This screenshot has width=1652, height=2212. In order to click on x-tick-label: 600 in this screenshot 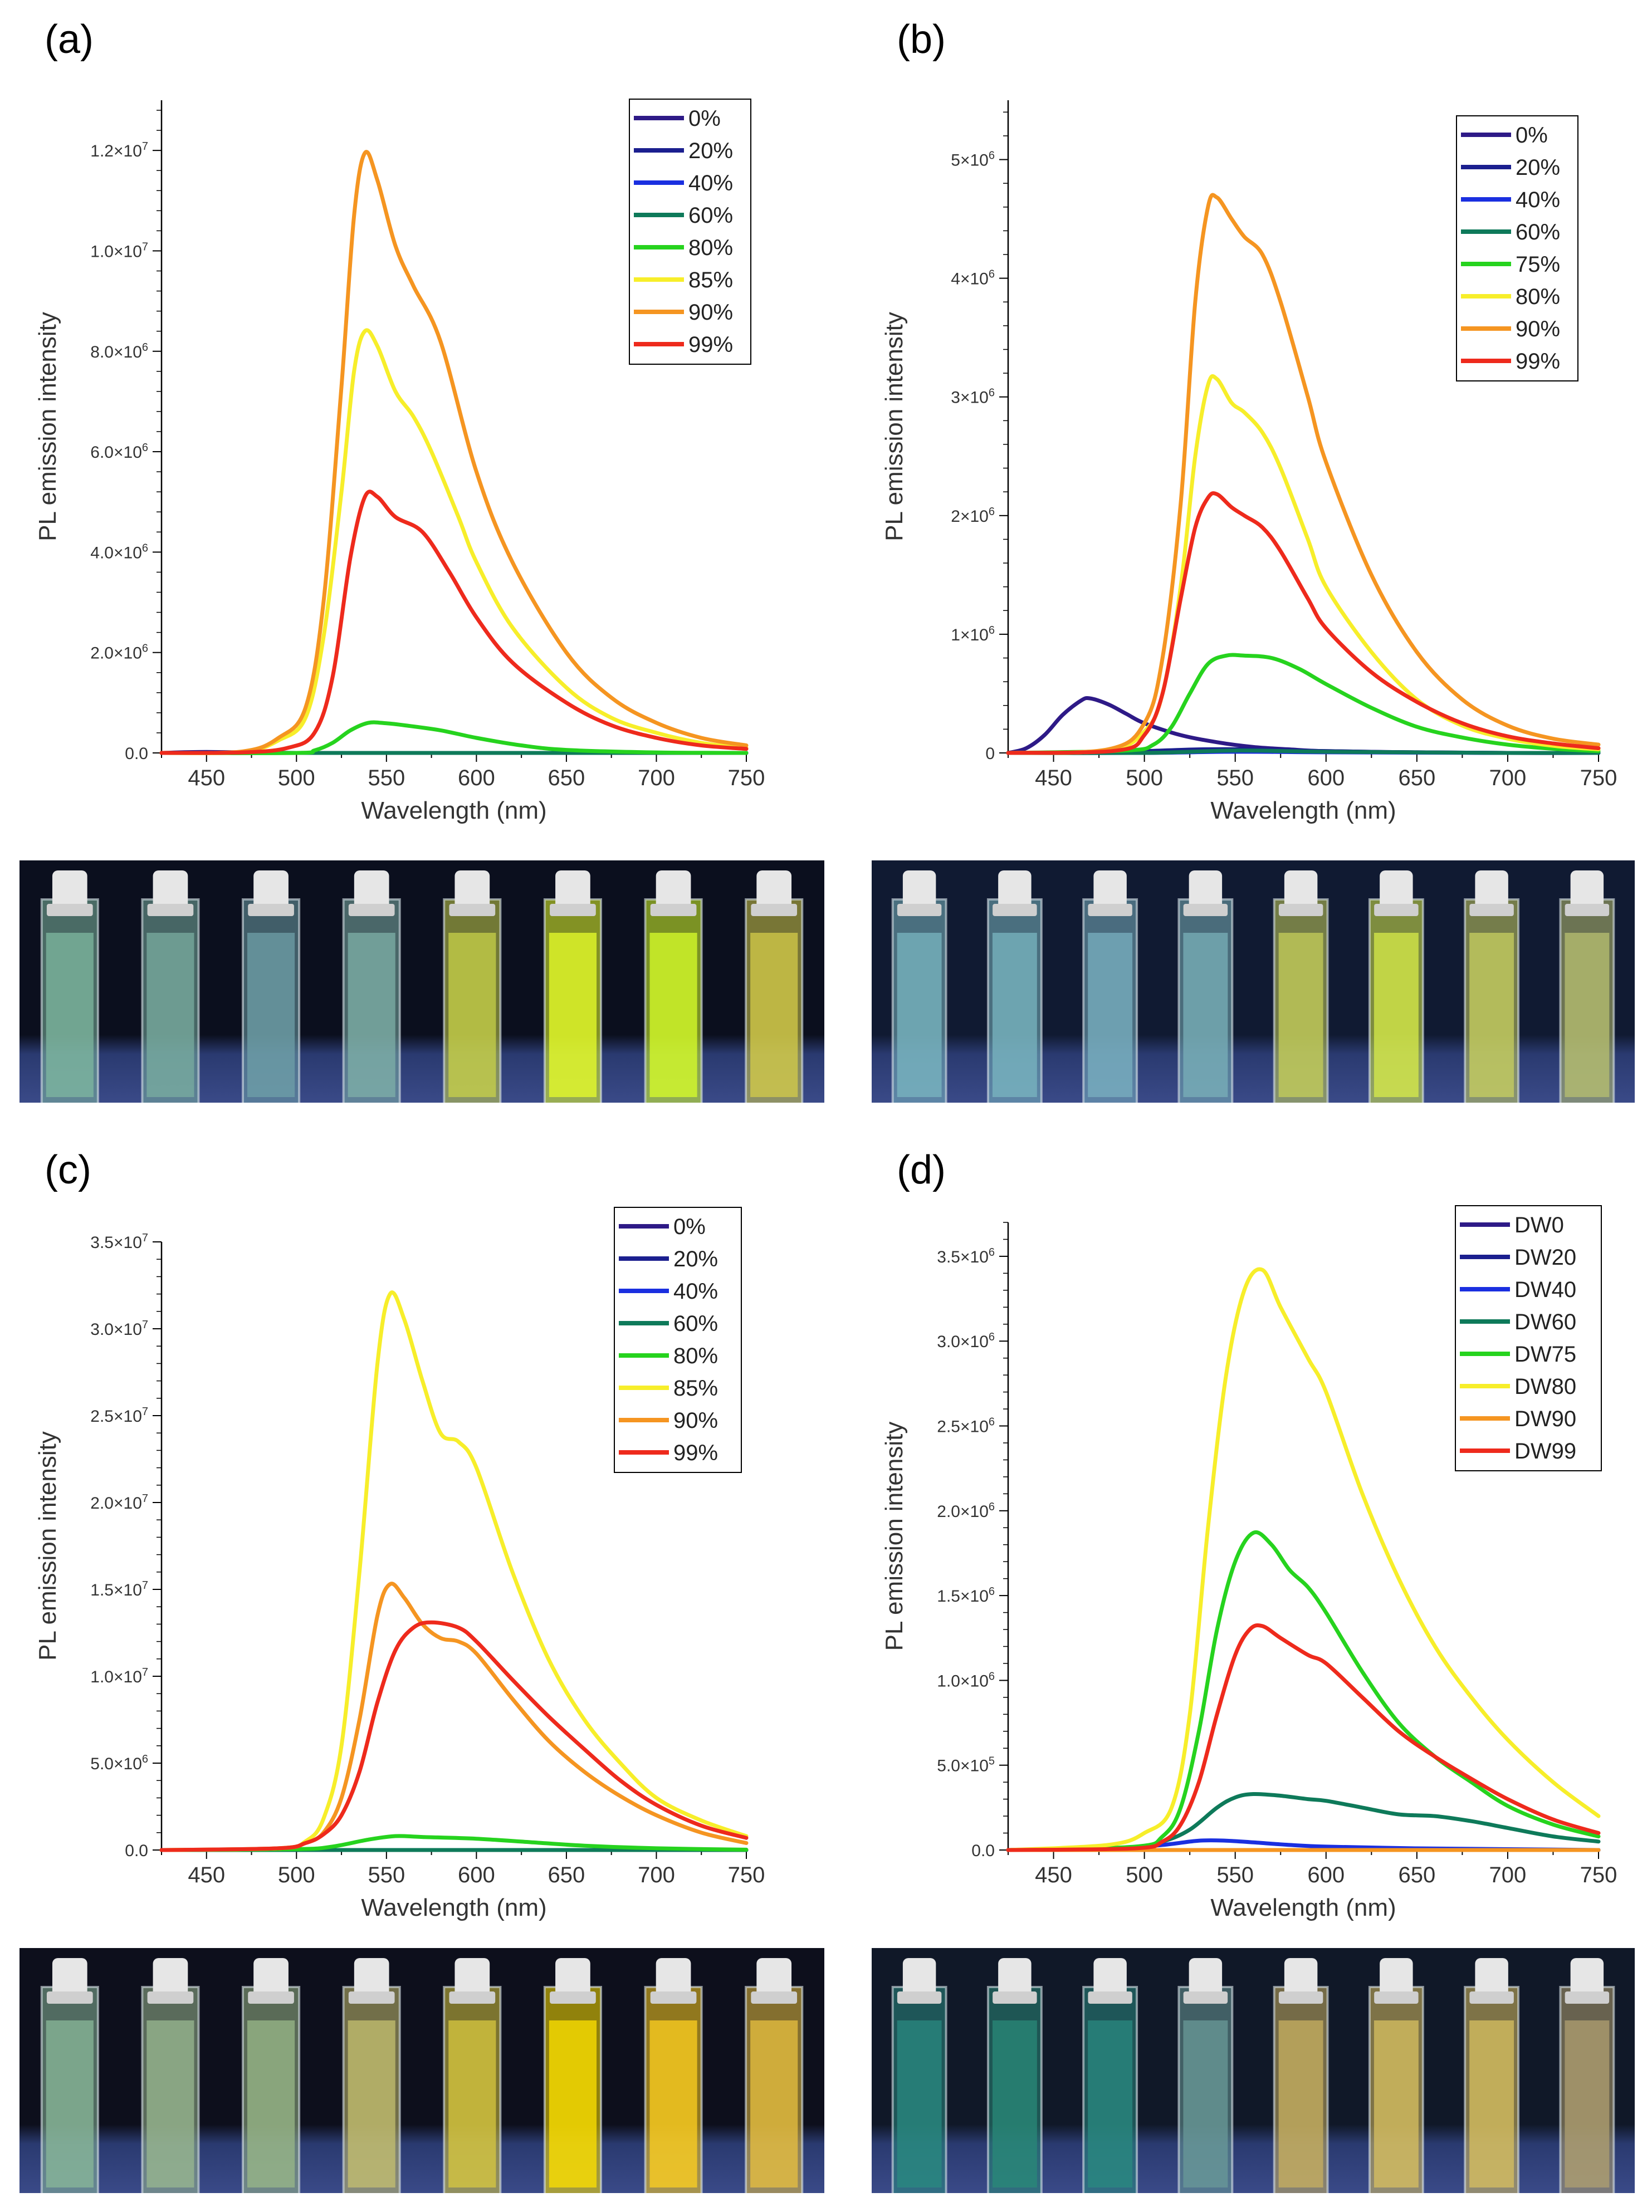, I will do `click(1326, 1875)`.